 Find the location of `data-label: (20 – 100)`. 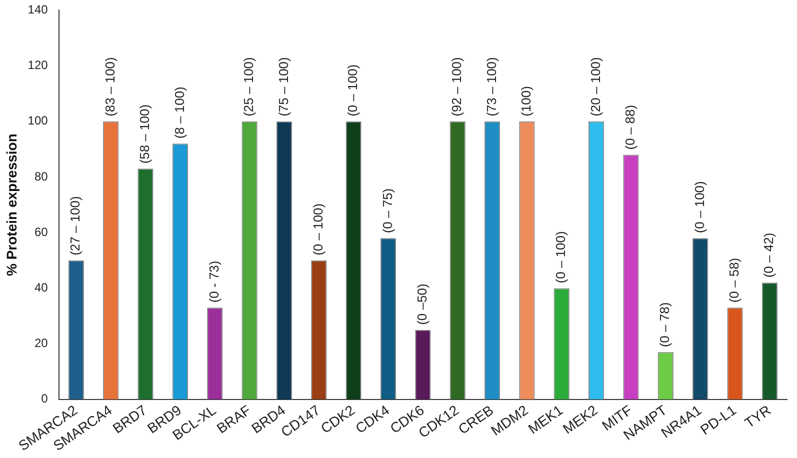

data-label: (20 – 100) is located at coordinates (595, 86).